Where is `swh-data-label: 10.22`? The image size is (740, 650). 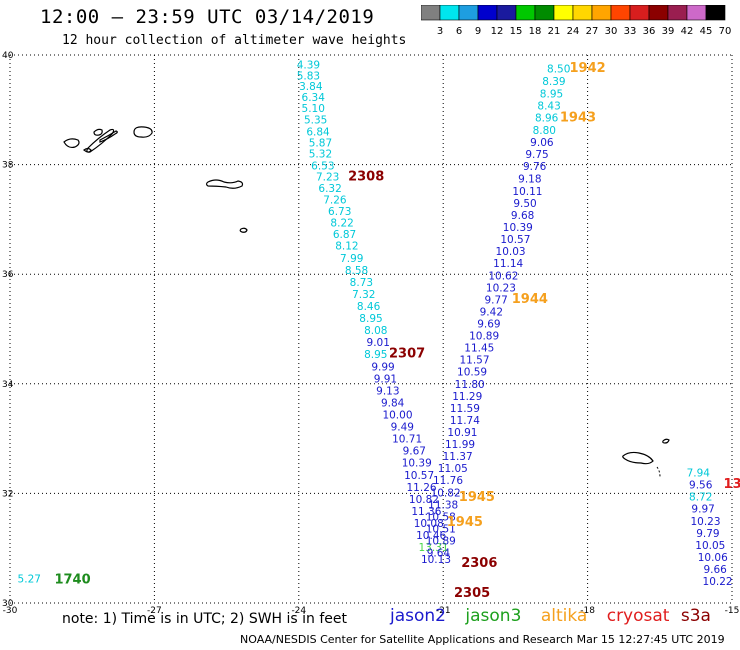
swh-data-label: 10.22 is located at coordinates (718, 582).